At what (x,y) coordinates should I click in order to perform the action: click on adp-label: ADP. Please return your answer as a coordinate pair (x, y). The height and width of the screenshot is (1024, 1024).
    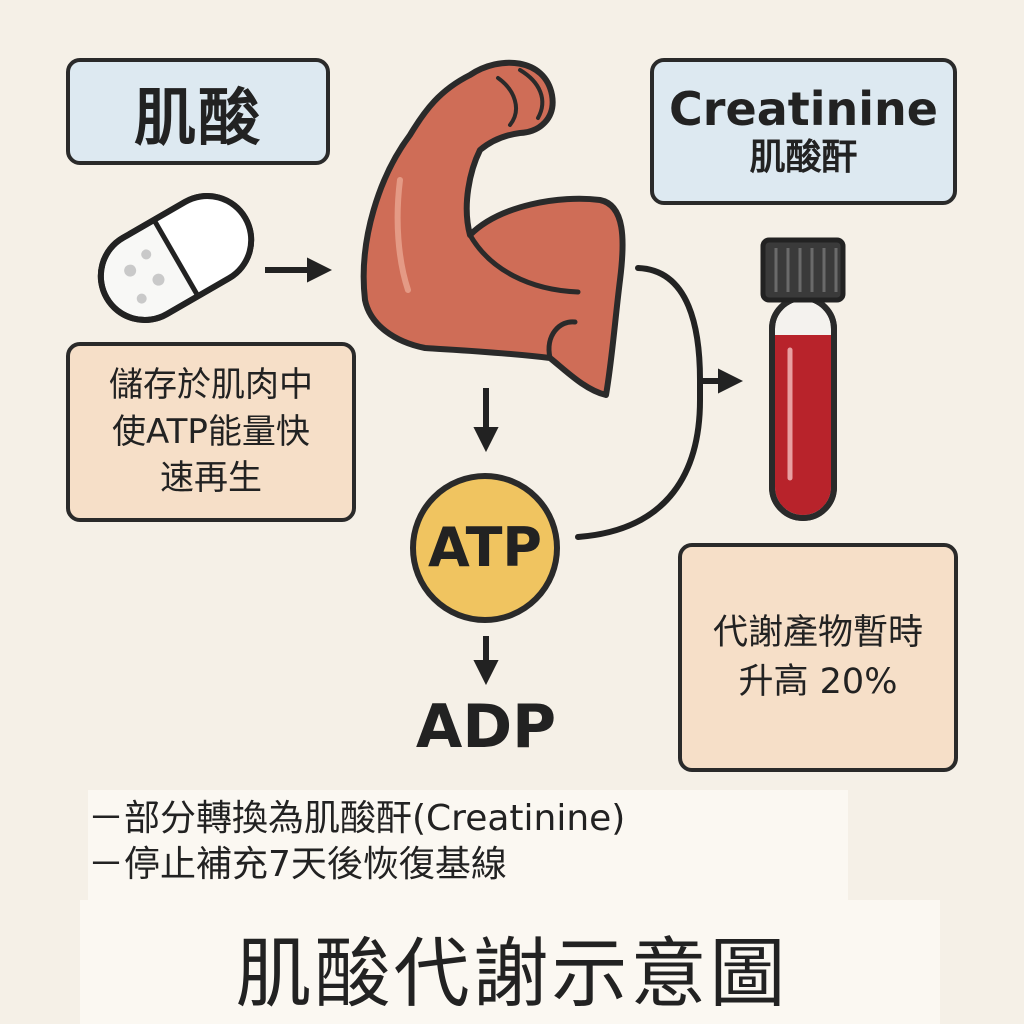
    Looking at the image, I should click on (486, 727).